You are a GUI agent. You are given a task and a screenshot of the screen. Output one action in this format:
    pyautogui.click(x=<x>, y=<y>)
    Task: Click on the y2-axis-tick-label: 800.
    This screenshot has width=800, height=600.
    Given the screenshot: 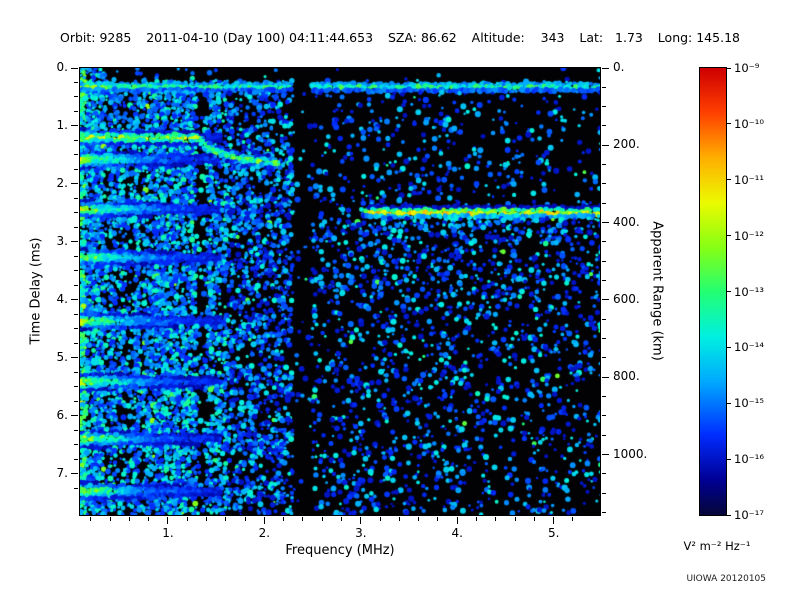 What is the action you would take?
    pyautogui.click(x=626, y=376)
    